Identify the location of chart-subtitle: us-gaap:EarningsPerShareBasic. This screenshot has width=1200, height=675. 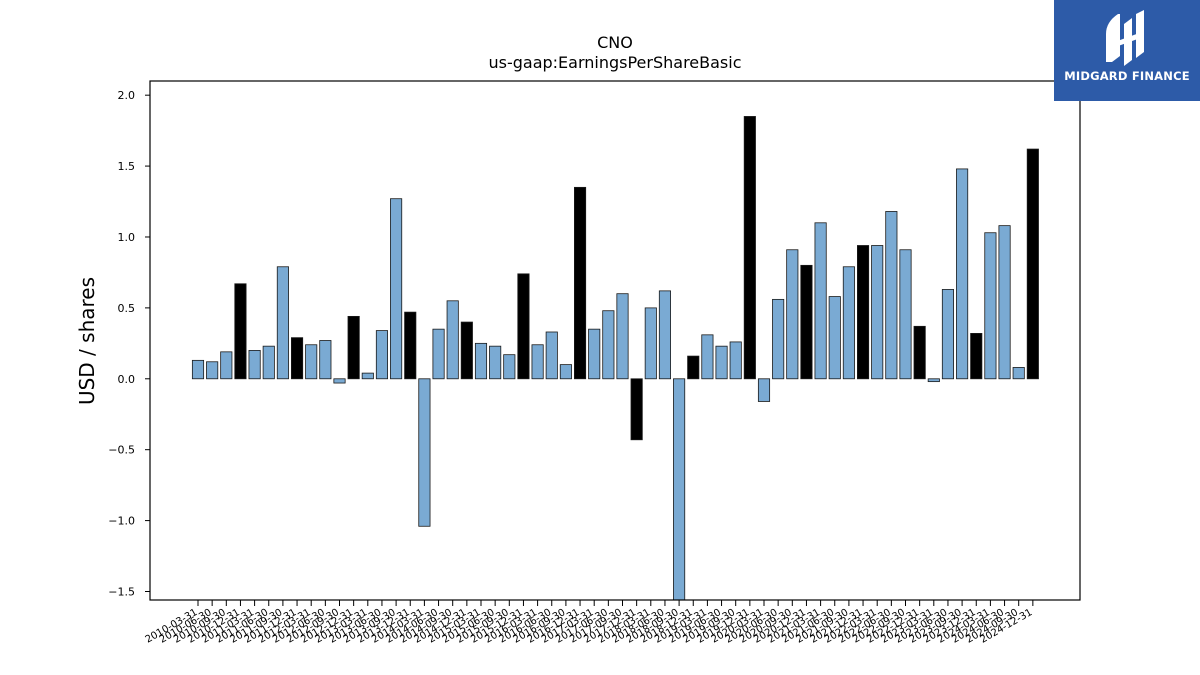
(614, 62).